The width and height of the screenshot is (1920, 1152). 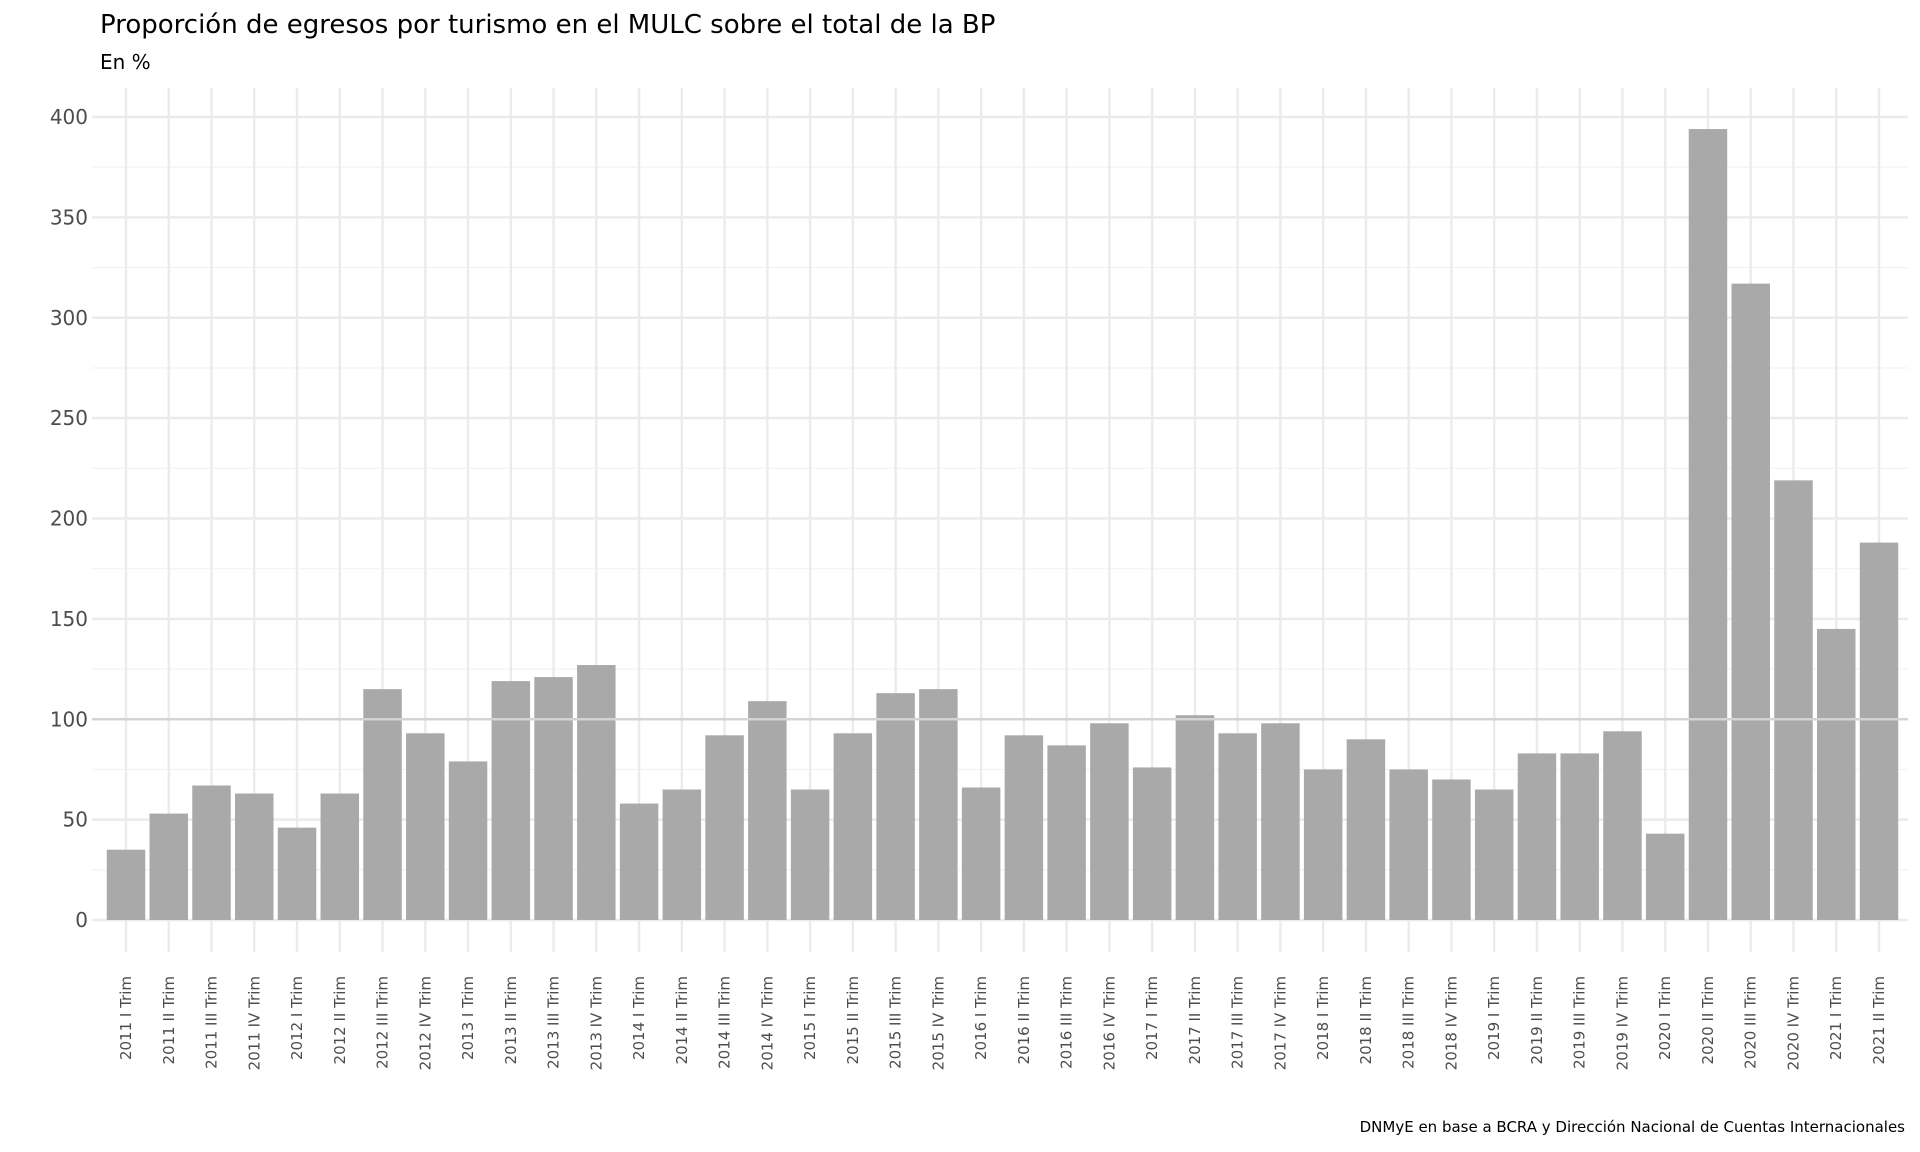 I want to click on y-tick-label: 300, so click(x=69, y=318).